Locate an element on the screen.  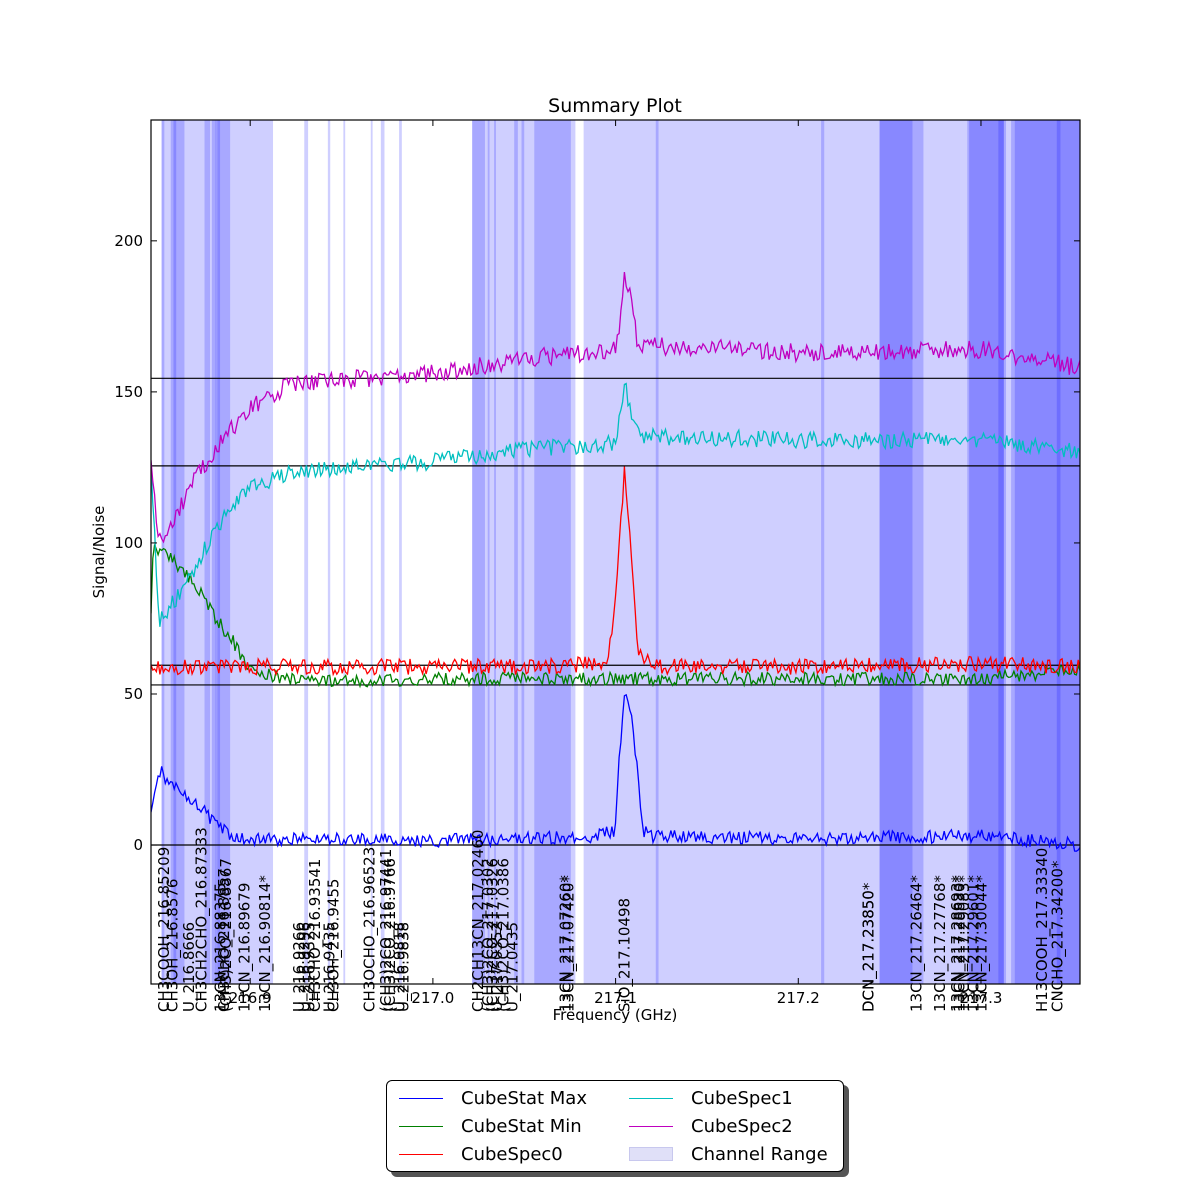
line-label: U_216.9266 is located at coordinates (299, 967).